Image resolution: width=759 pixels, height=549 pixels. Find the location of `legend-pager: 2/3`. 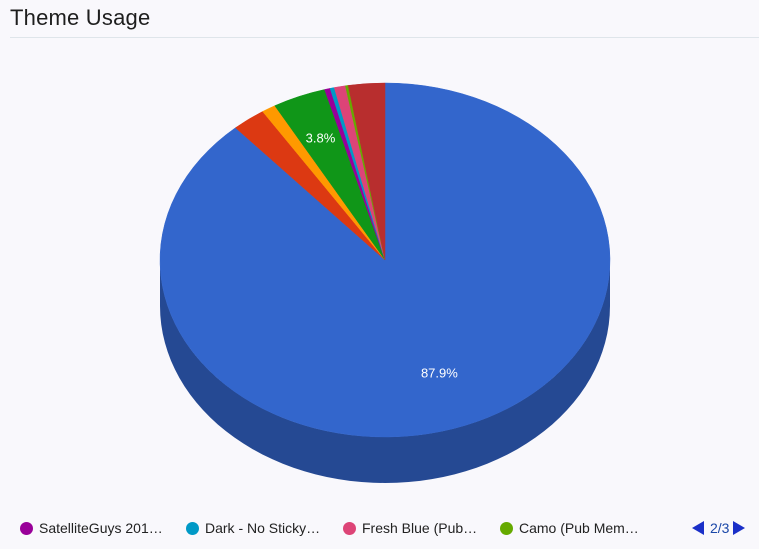

legend-pager: 2/3 is located at coordinates (719, 528).